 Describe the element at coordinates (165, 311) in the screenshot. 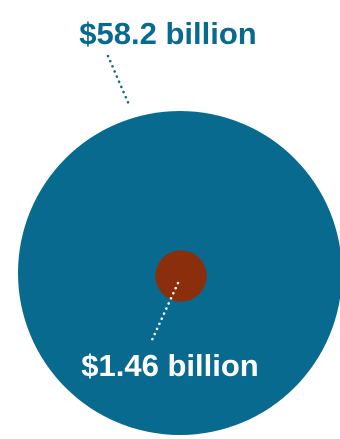

I see `small-value-connector` at that location.